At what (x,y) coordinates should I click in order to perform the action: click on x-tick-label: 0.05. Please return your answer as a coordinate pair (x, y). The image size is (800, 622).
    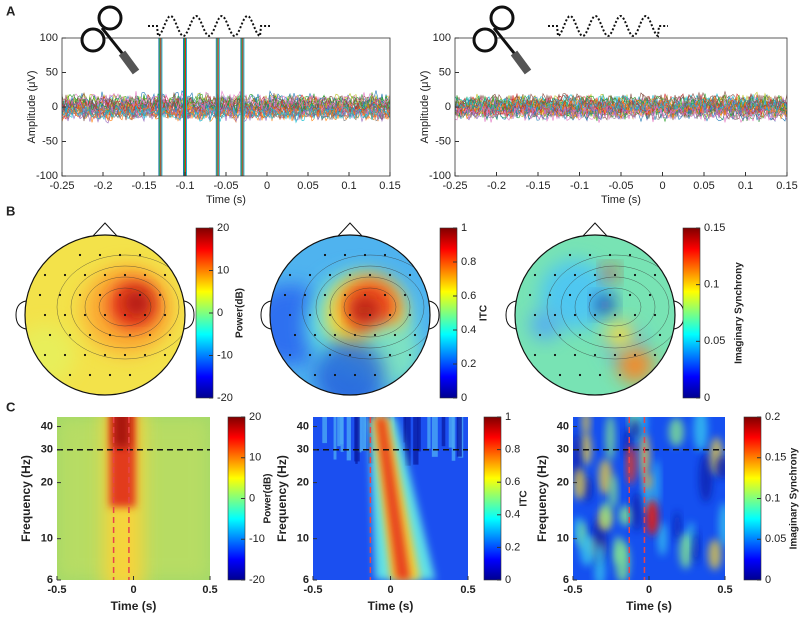
    Looking at the image, I should click on (307, 186).